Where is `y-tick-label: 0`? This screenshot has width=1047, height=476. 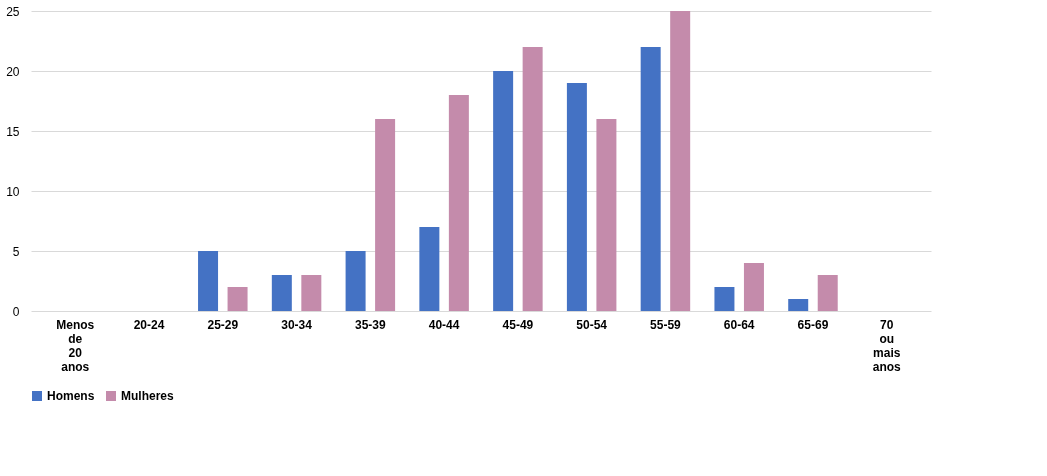 y-tick-label: 0 is located at coordinates (16, 311).